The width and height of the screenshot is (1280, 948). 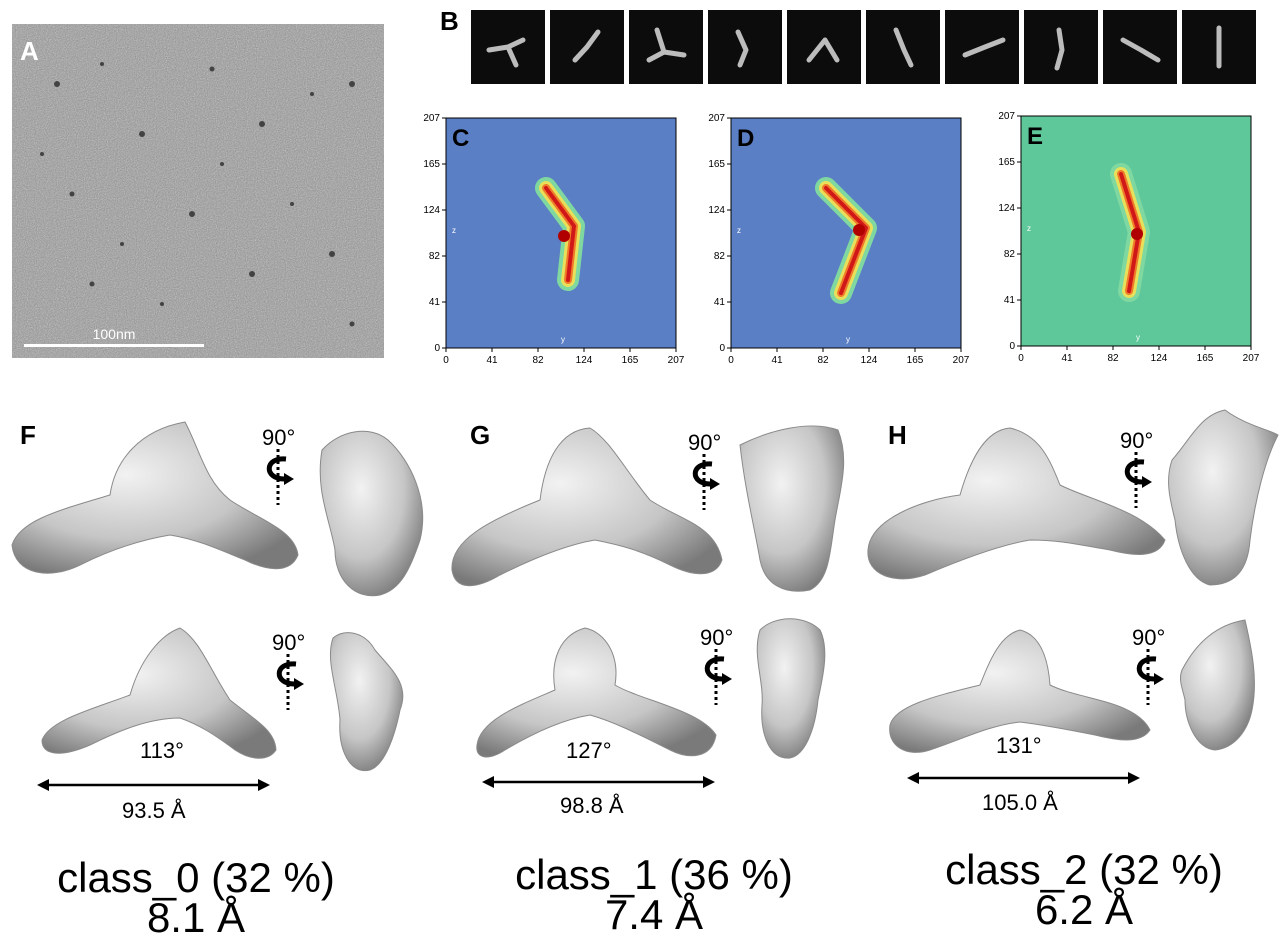 What do you see at coordinates (596, 692) in the screenshot?
I see `class1-front-bottom` at bounding box center [596, 692].